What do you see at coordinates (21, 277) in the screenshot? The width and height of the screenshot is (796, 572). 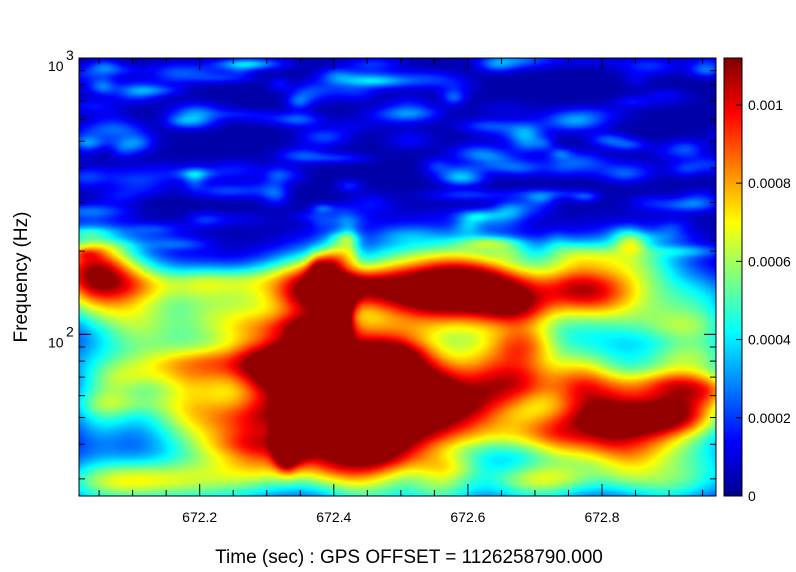 I see `y-axis-title: Frequency (Hz)` at bounding box center [21, 277].